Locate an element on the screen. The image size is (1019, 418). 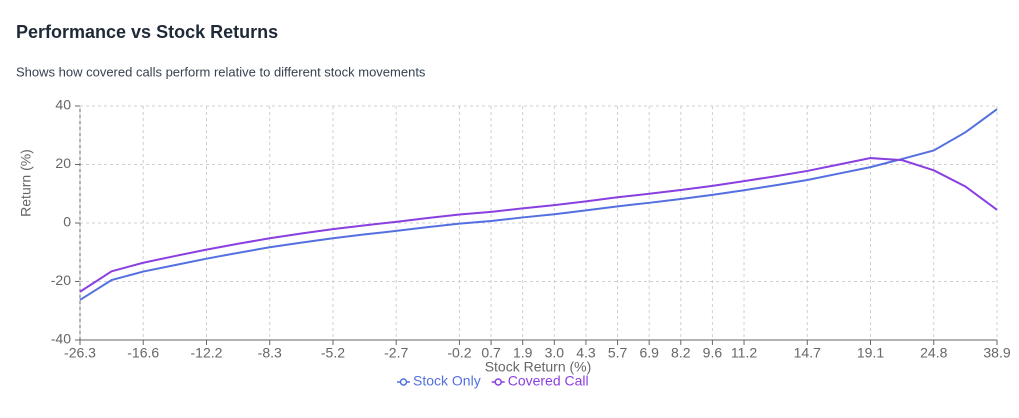
x-tick-label: -12.2 is located at coordinates (207, 353).